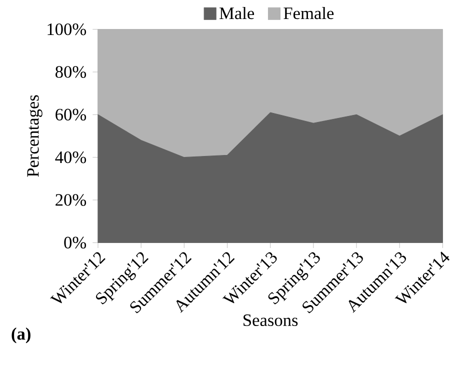 The height and width of the screenshot is (366, 474). I want to click on x-axis-title: Seasons, so click(271, 320).